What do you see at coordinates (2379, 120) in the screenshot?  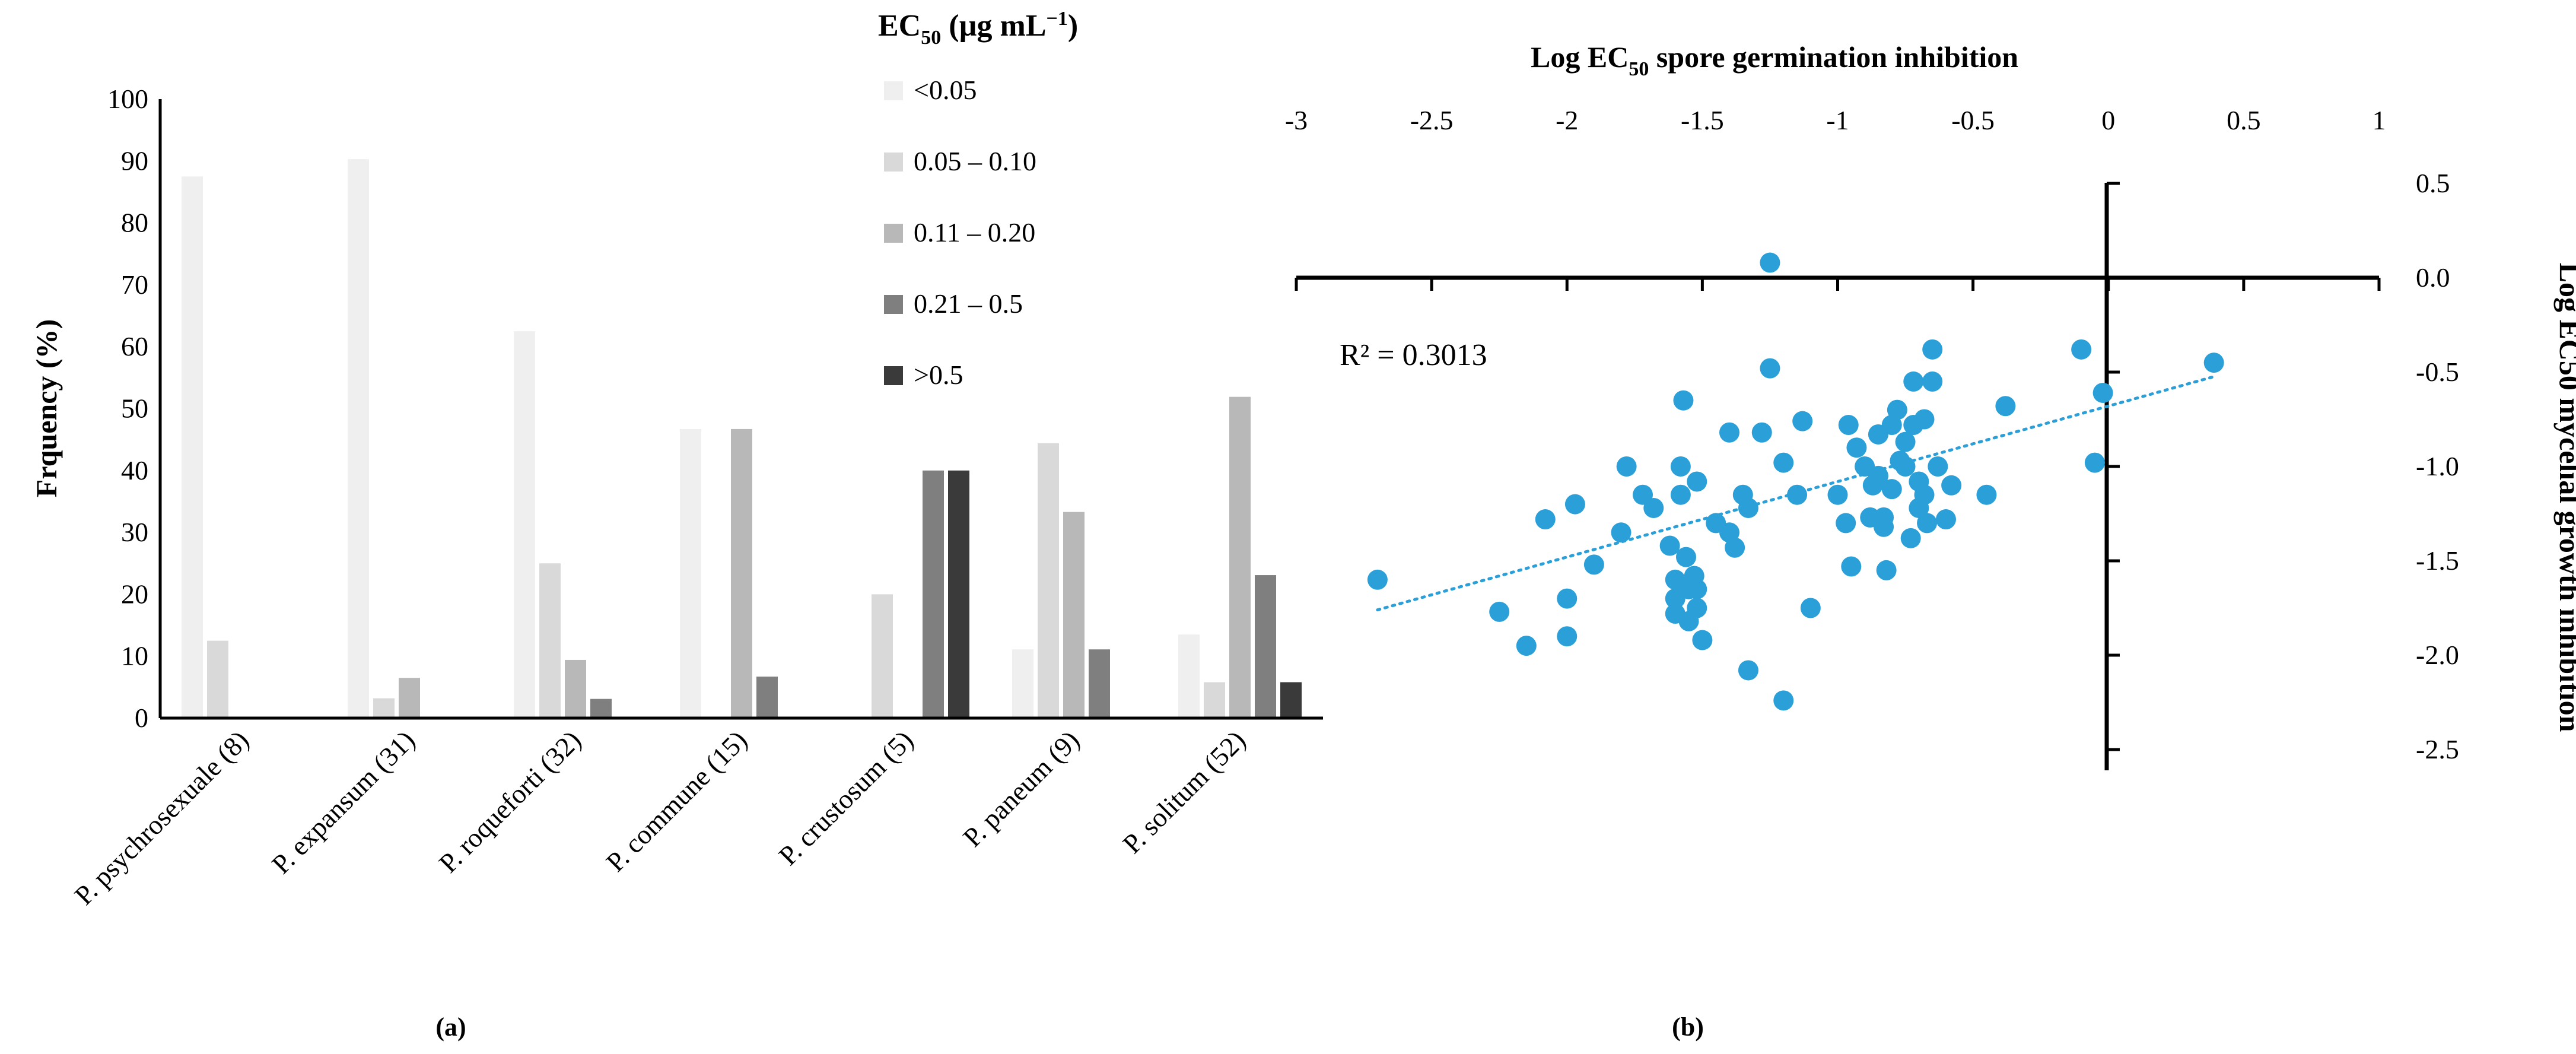 I see `scatter-x-tick-label: 1` at bounding box center [2379, 120].